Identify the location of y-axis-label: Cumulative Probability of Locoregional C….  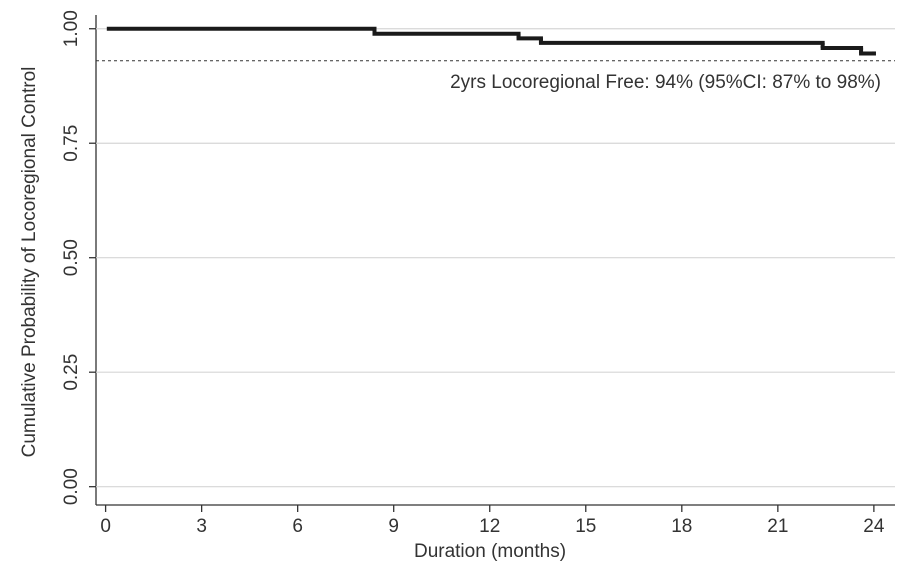
(29, 262).